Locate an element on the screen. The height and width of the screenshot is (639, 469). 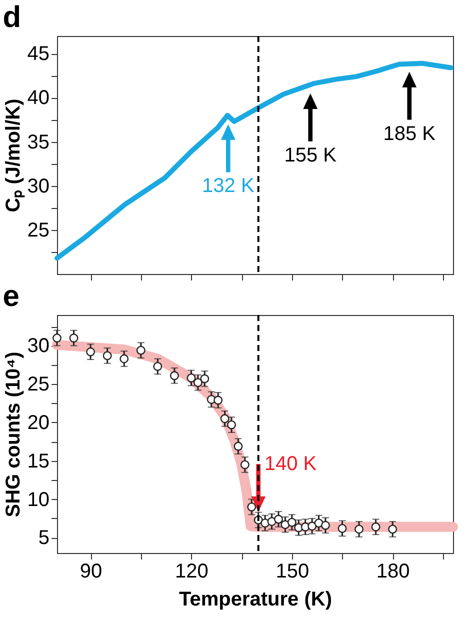
x-tick-label: 180 is located at coordinates (393, 571).